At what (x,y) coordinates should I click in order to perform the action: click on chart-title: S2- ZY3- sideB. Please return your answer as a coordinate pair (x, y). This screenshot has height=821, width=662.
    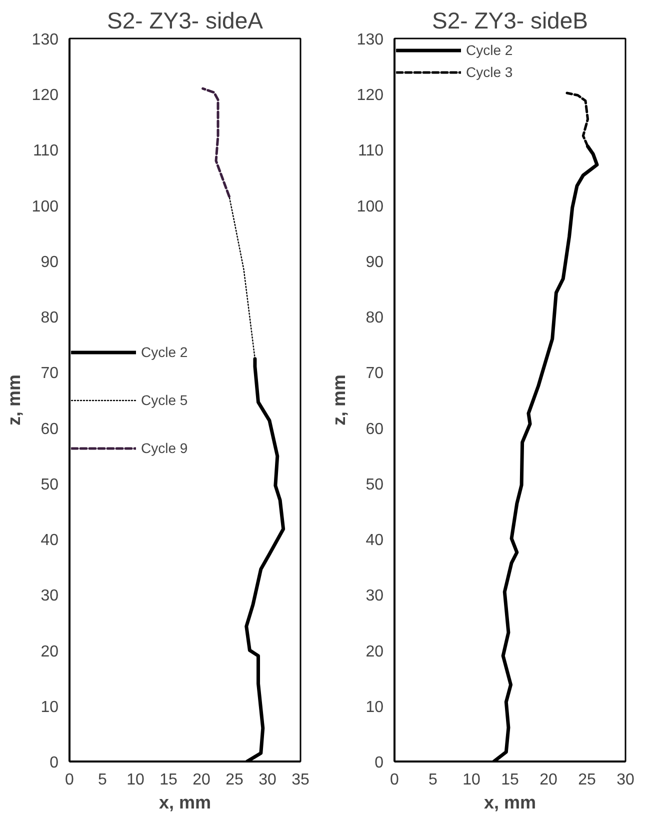
    Looking at the image, I should click on (510, 21).